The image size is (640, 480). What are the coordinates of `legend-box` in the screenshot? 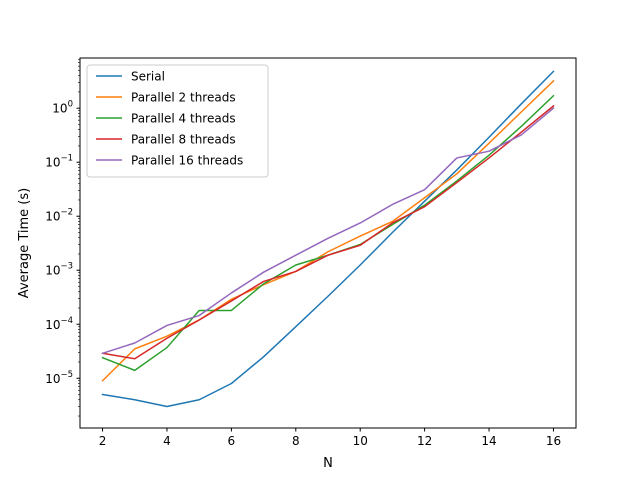 It's located at (177, 121).